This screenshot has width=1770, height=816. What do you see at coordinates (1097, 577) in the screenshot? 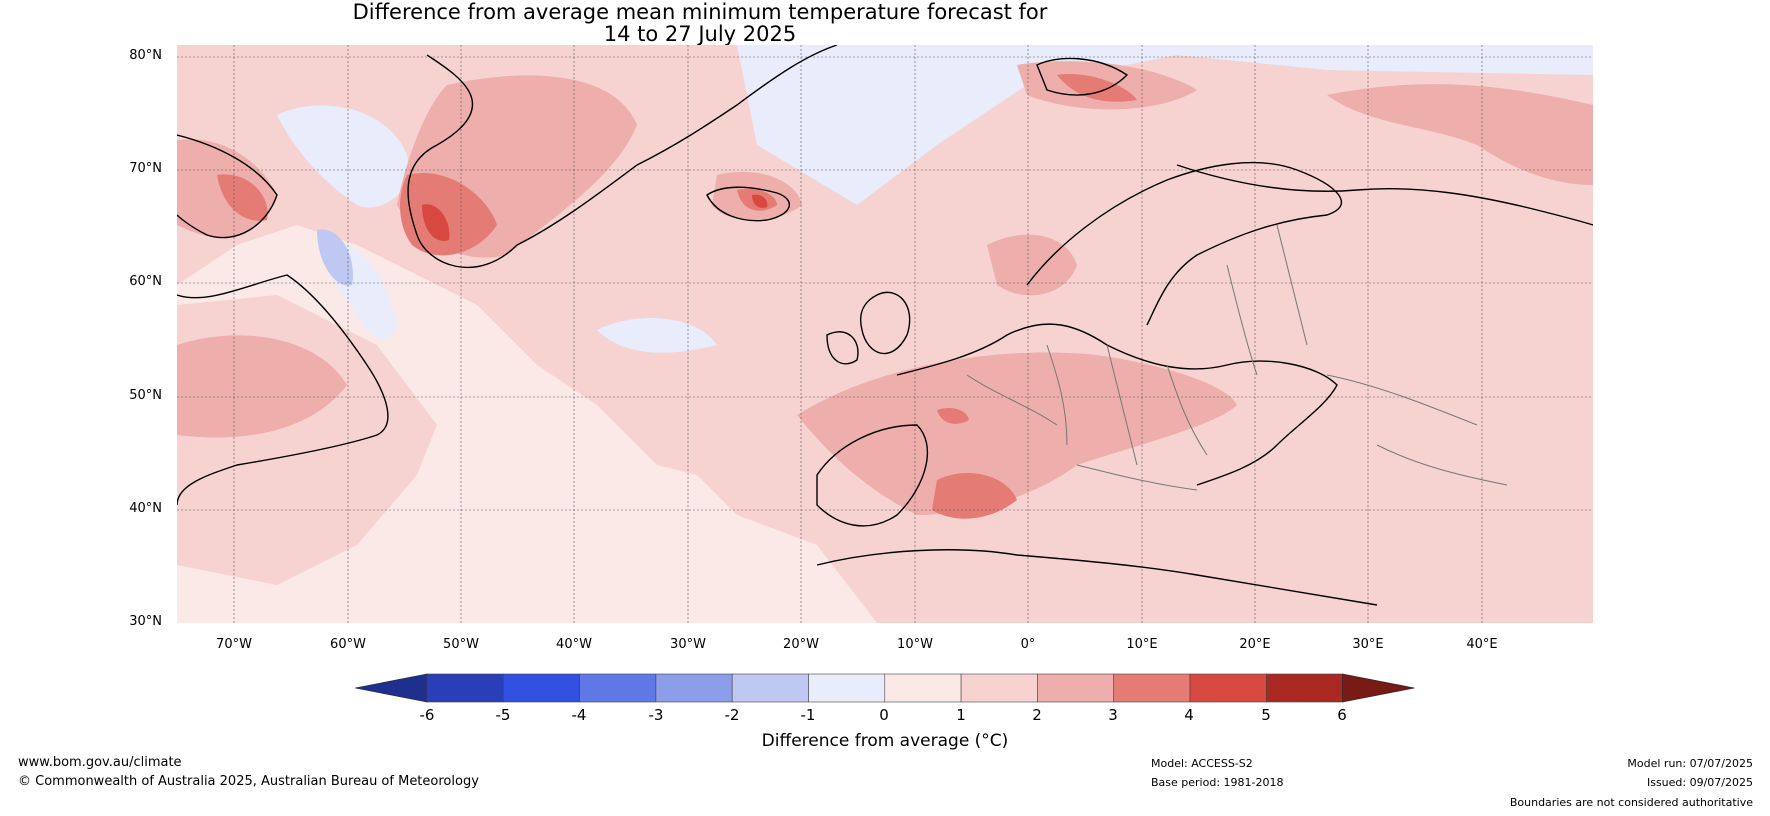
I see `coast-north-africa` at bounding box center [1097, 577].